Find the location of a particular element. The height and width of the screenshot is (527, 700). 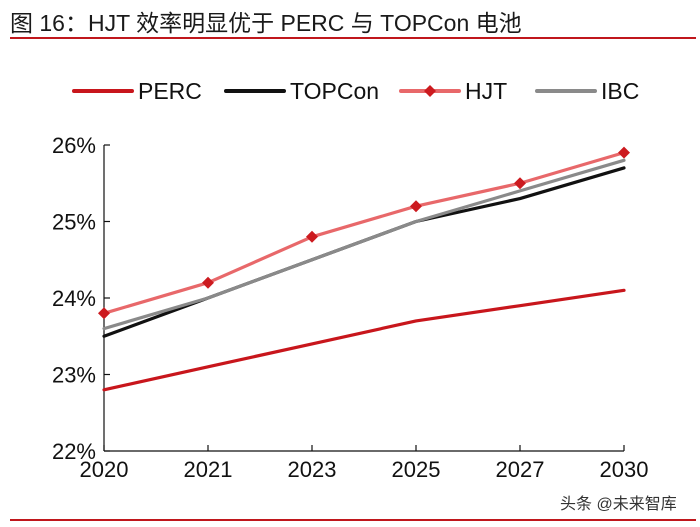

y-tick-label: 23% is located at coordinates (74, 375).